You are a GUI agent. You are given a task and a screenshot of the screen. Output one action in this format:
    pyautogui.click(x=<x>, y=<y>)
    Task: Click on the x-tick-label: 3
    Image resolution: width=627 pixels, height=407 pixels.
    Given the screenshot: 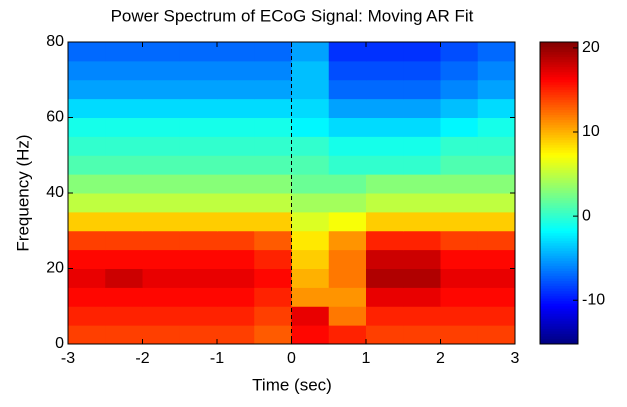 What is the action you would take?
    pyautogui.click(x=515, y=358)
    